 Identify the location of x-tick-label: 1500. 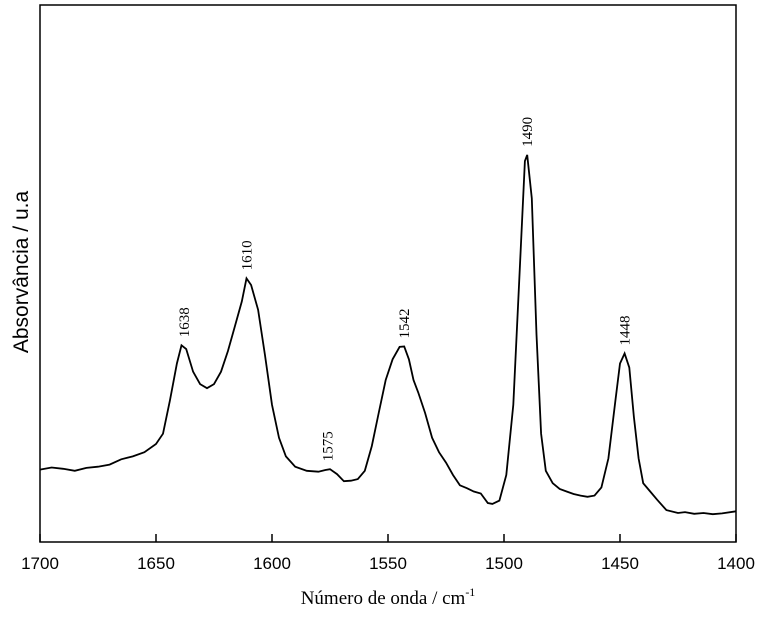
(504, 563).